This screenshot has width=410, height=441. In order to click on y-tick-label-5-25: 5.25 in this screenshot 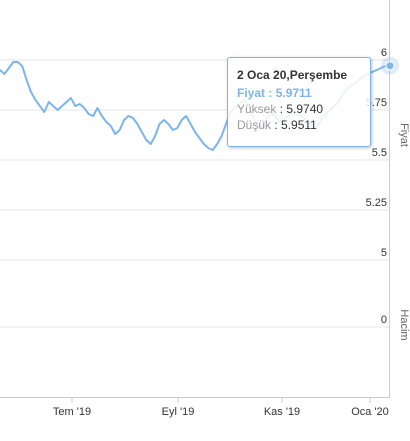, I will do `click(376, 203)`.